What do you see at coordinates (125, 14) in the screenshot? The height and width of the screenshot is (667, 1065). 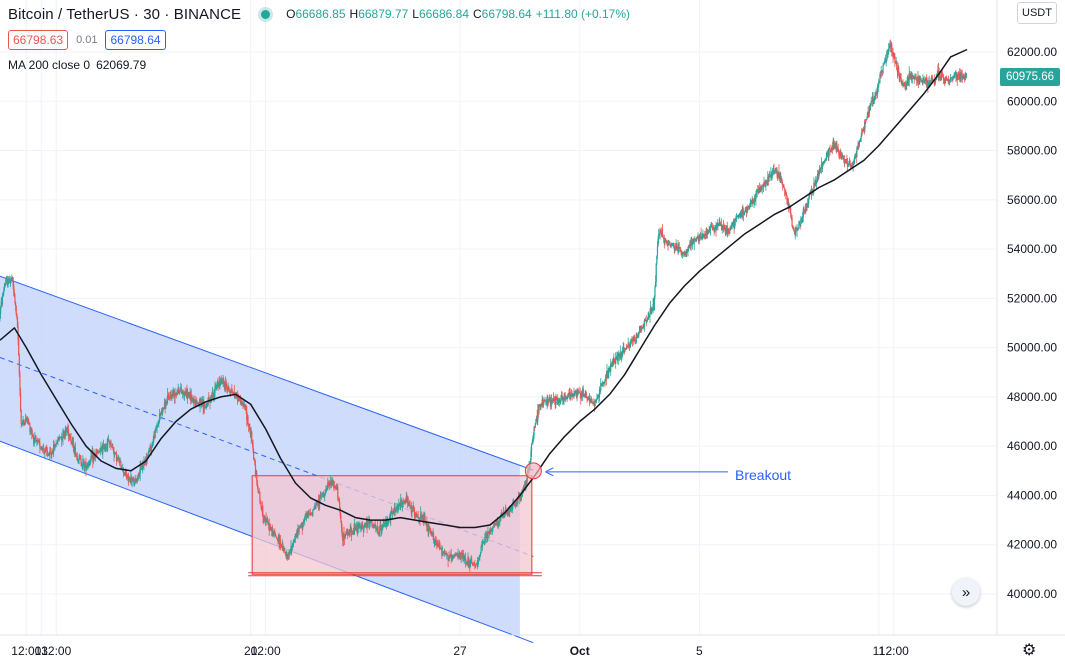 I see `symbol-title: Bitcoin / TetherUS · 30 · BINANCE` at bounding box center [125, 14].